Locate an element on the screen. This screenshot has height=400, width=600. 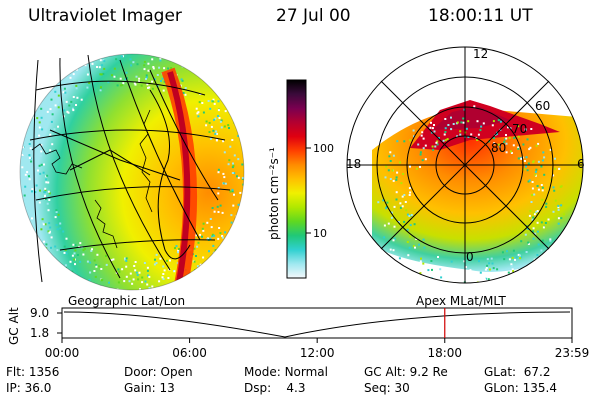
observation-date: 27 Jul 00 is located at coordinates (313, 16).